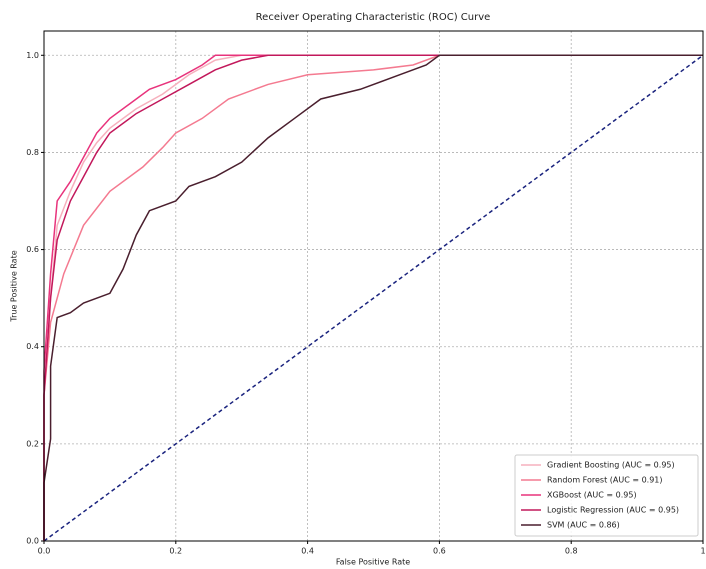 This screenshot has width=706, height=569. Describe the element at coordinates (592, 495) in the screenshot. I see `legend-label: XGBoost (AUC = 0.95)` at that location.